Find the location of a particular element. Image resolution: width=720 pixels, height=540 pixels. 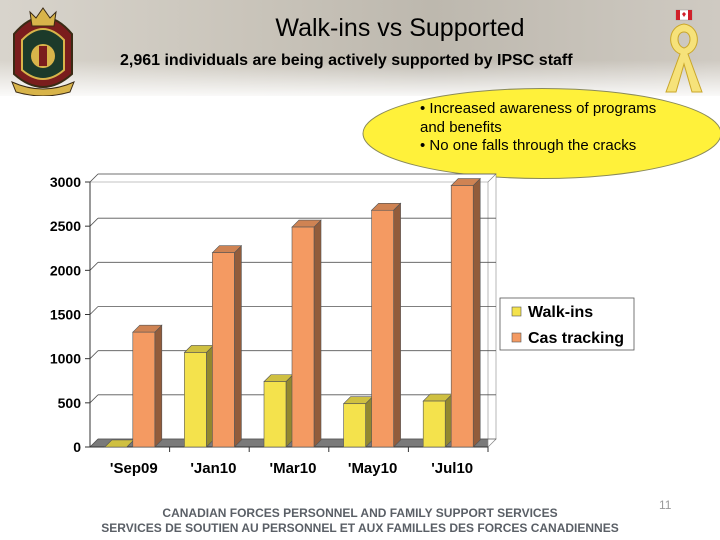

y-tick-label: 1500 is located at coordinates (65, 315).